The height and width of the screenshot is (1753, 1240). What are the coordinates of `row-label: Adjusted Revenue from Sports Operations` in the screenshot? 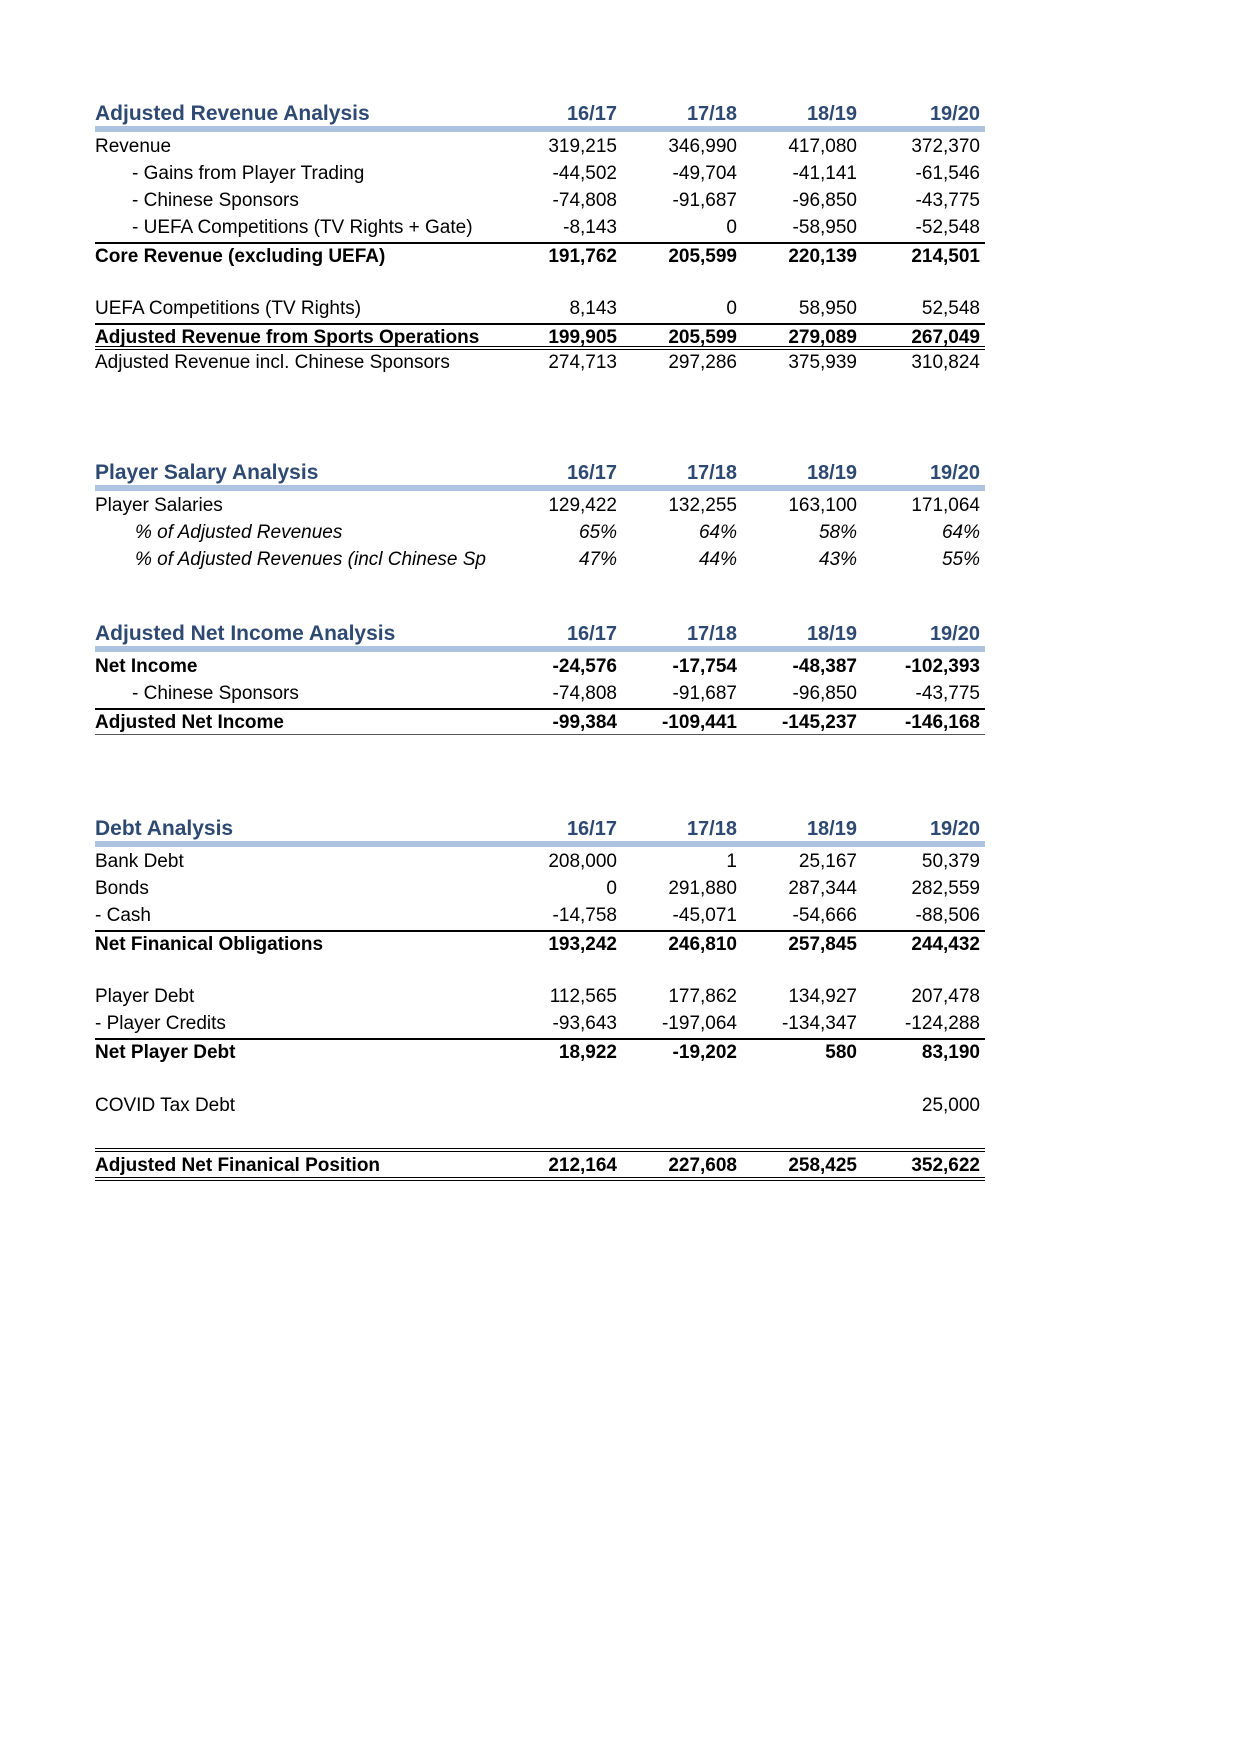 It's located at (287, 336).